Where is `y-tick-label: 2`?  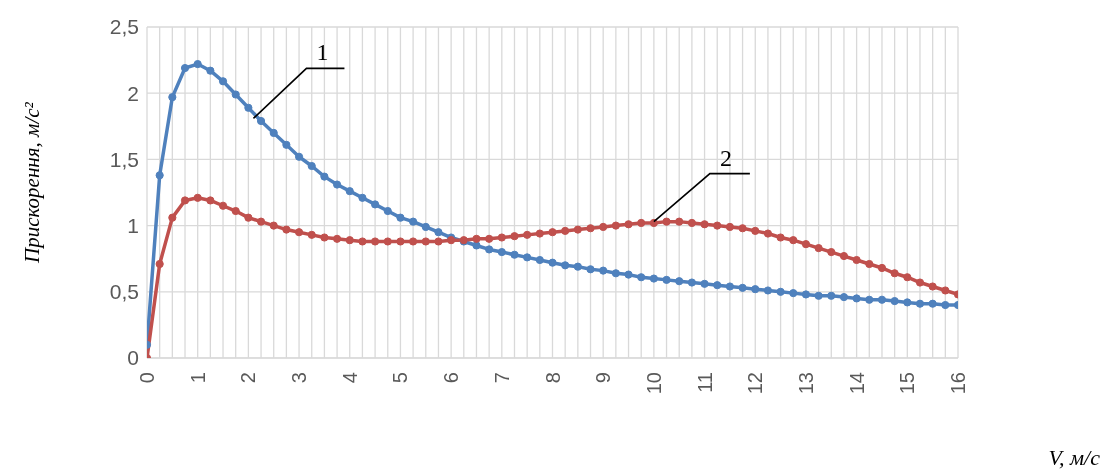
y-tick-label: 2 is located at coordinates (133, 93).